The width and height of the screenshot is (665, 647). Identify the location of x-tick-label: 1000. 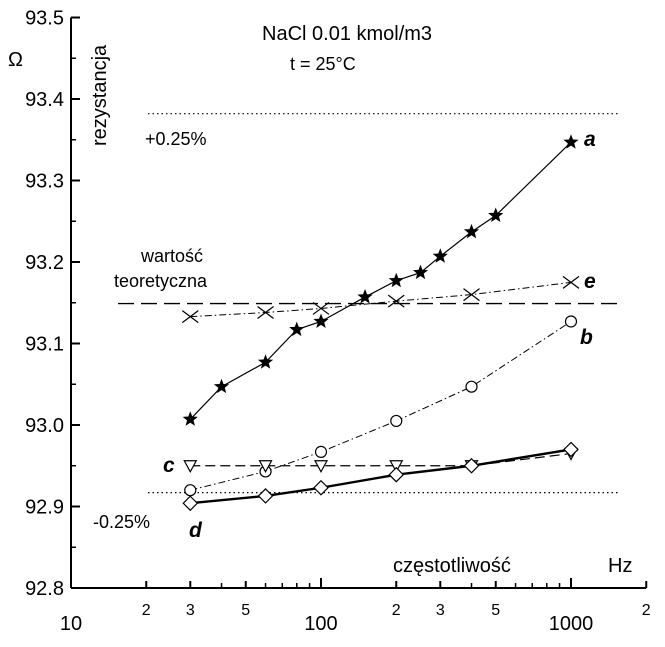
(571, 624).